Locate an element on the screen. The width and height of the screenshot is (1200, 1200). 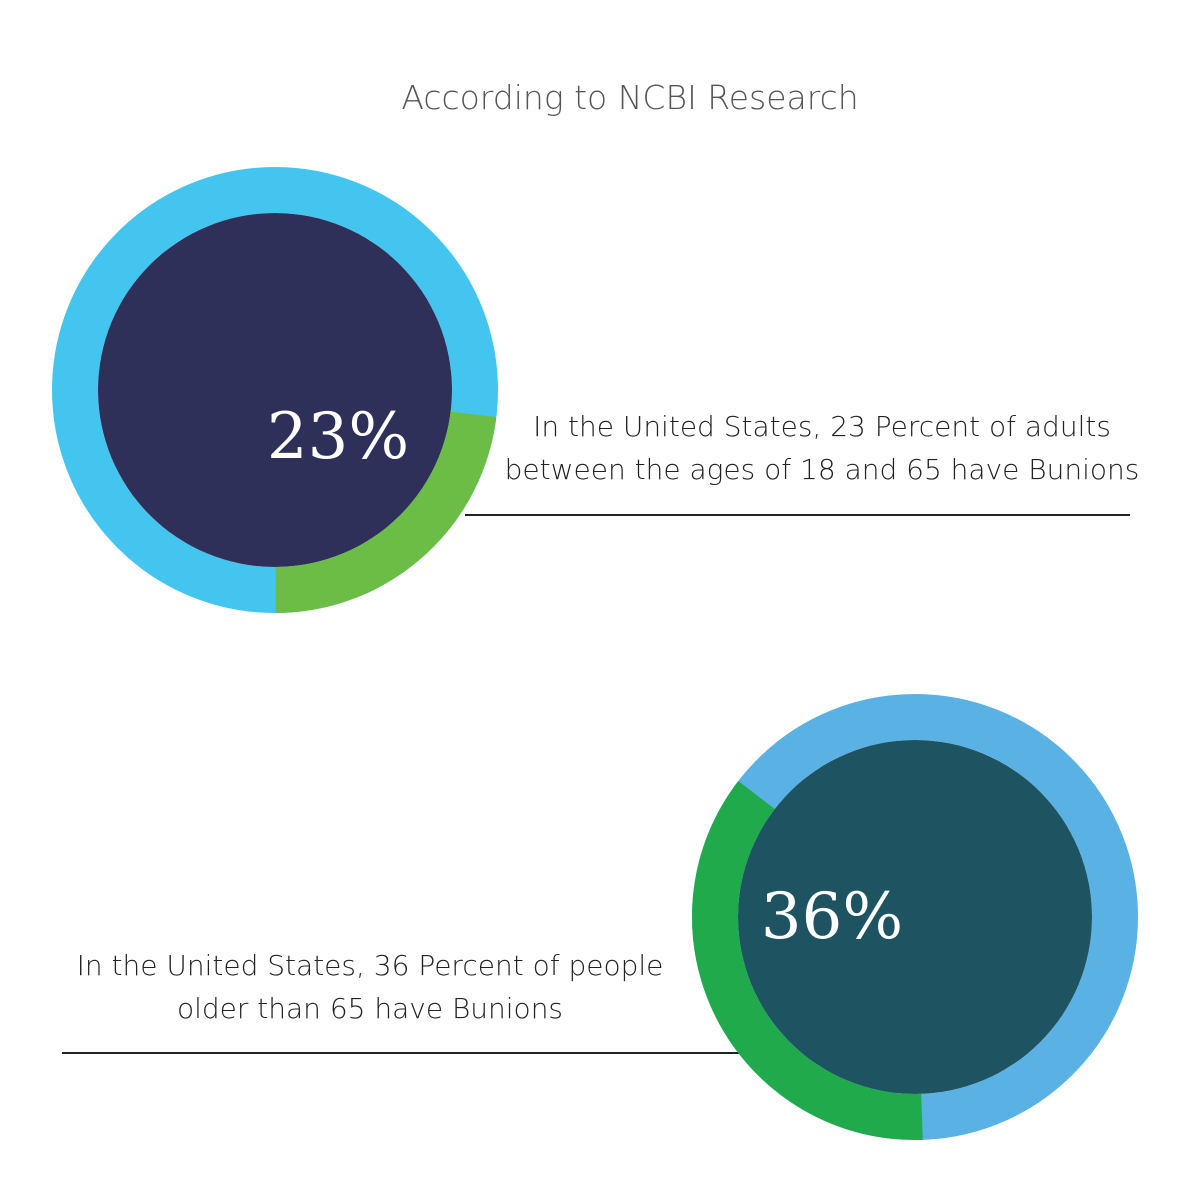
value-label: 23% is located at coordinates (338, 437).